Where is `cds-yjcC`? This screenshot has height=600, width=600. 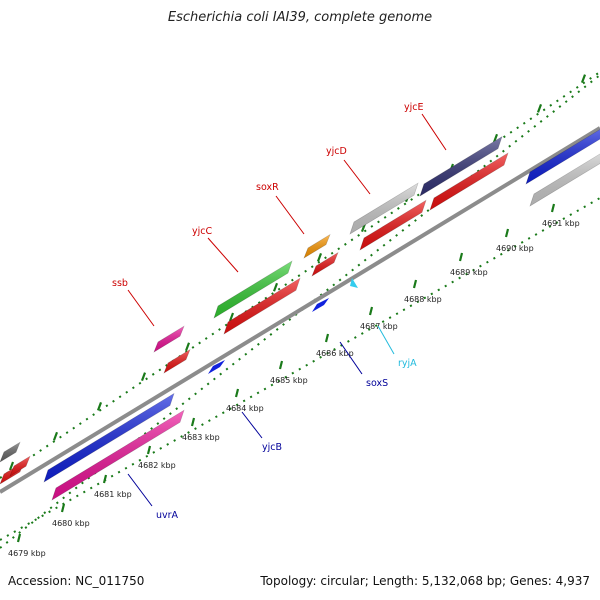 cds-yjcC is located at coordinates (262, 306).